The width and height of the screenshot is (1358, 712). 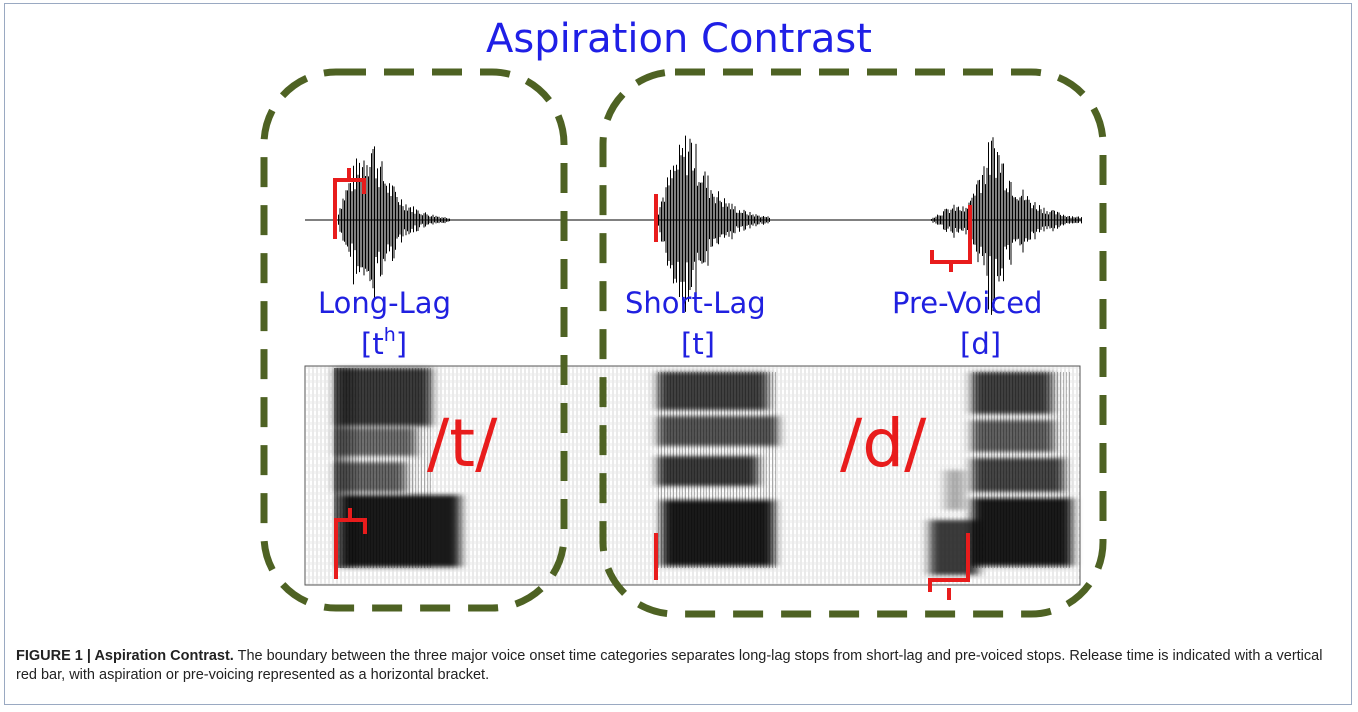 I want to click on prevoicing-bracket-spec, so click(x=949, y=589).